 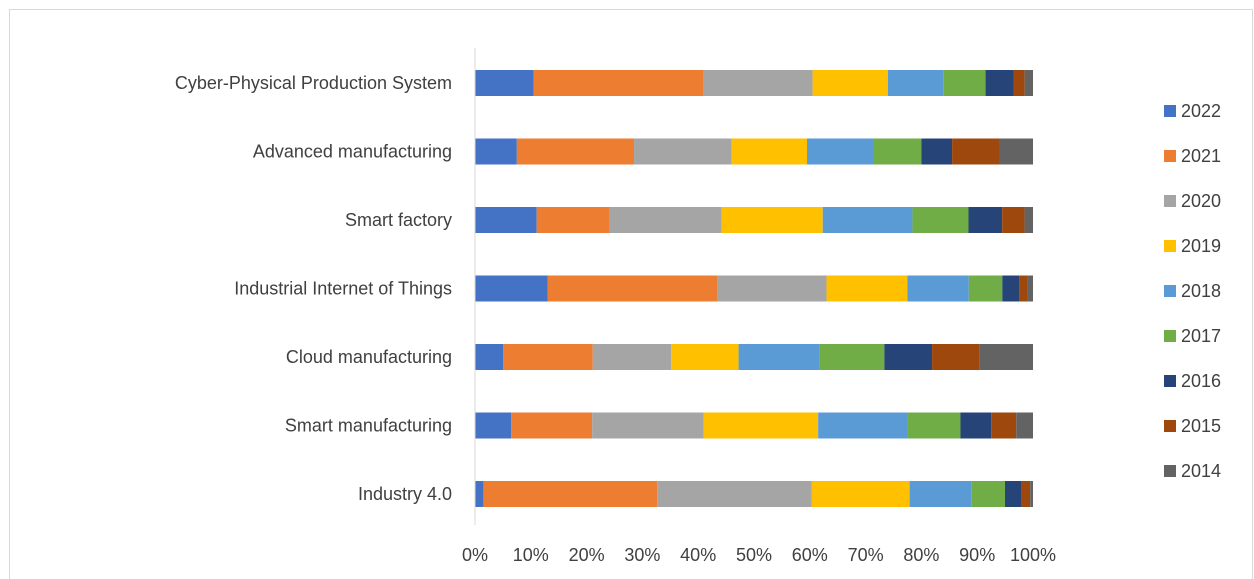 I want to click on legend-label: 2016, so click(x=1201, y=381).